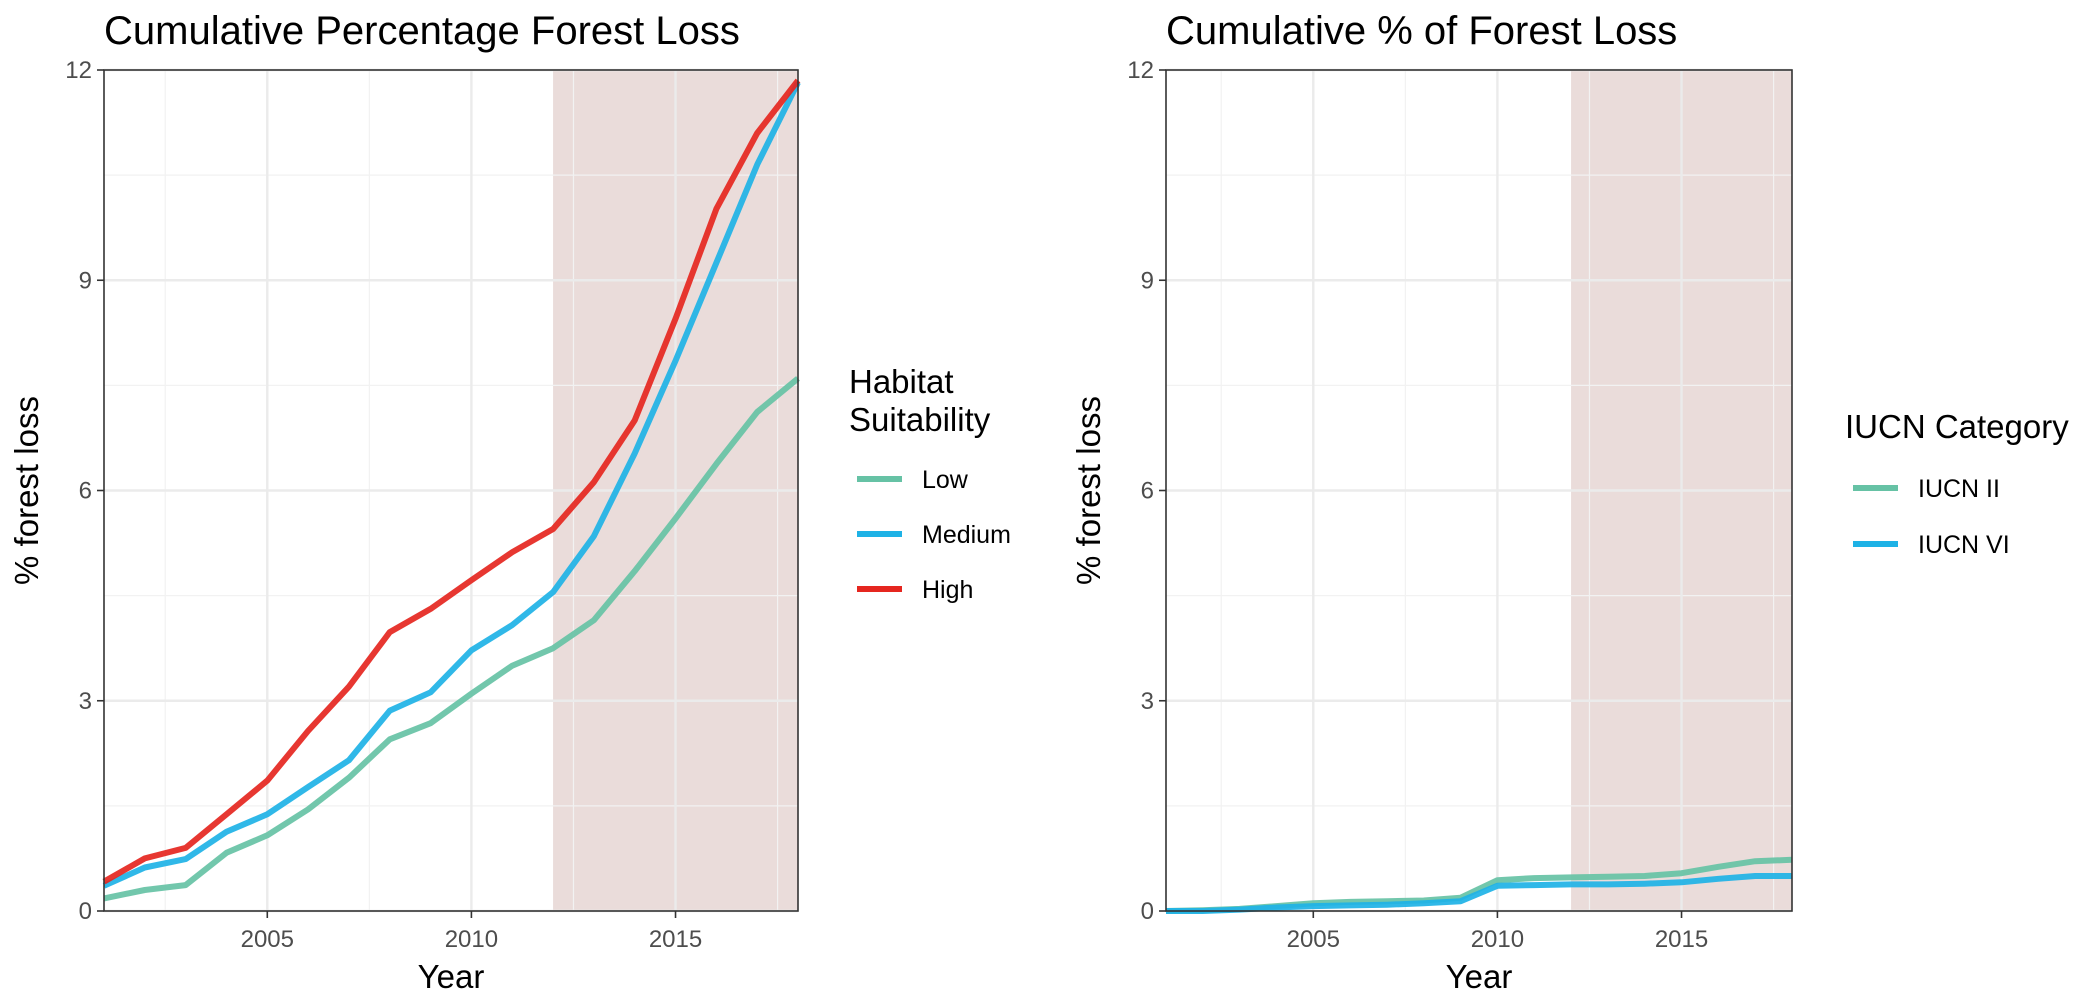  I want to click on legend-label: IUCN II, so click(1959, 489).